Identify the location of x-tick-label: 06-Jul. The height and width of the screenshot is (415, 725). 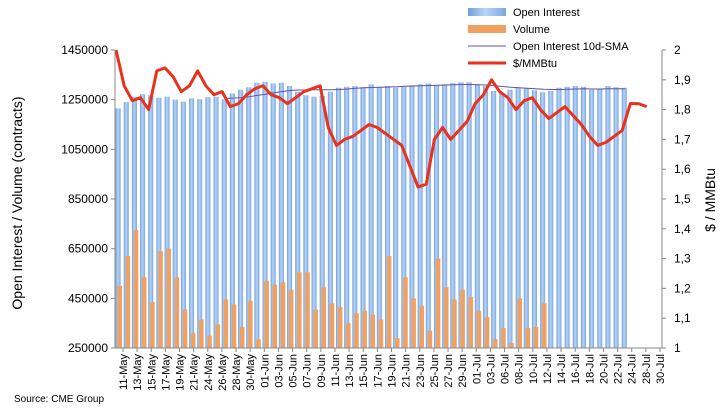
(506, 369).